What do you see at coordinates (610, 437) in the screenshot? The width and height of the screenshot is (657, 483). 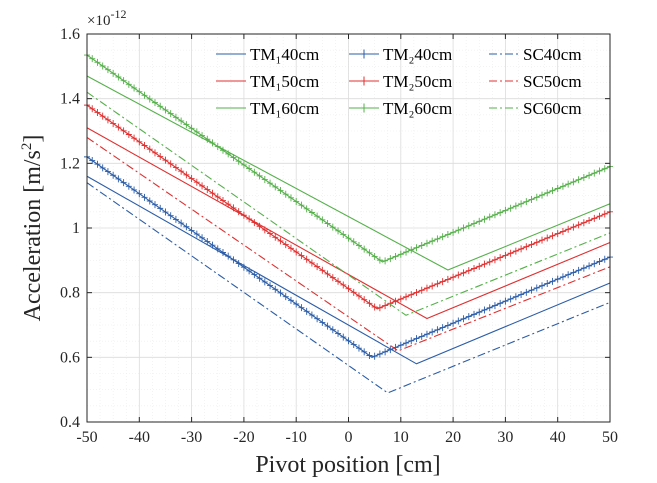 I see `x-tick-label: 50` at bounding box center [610, 437].